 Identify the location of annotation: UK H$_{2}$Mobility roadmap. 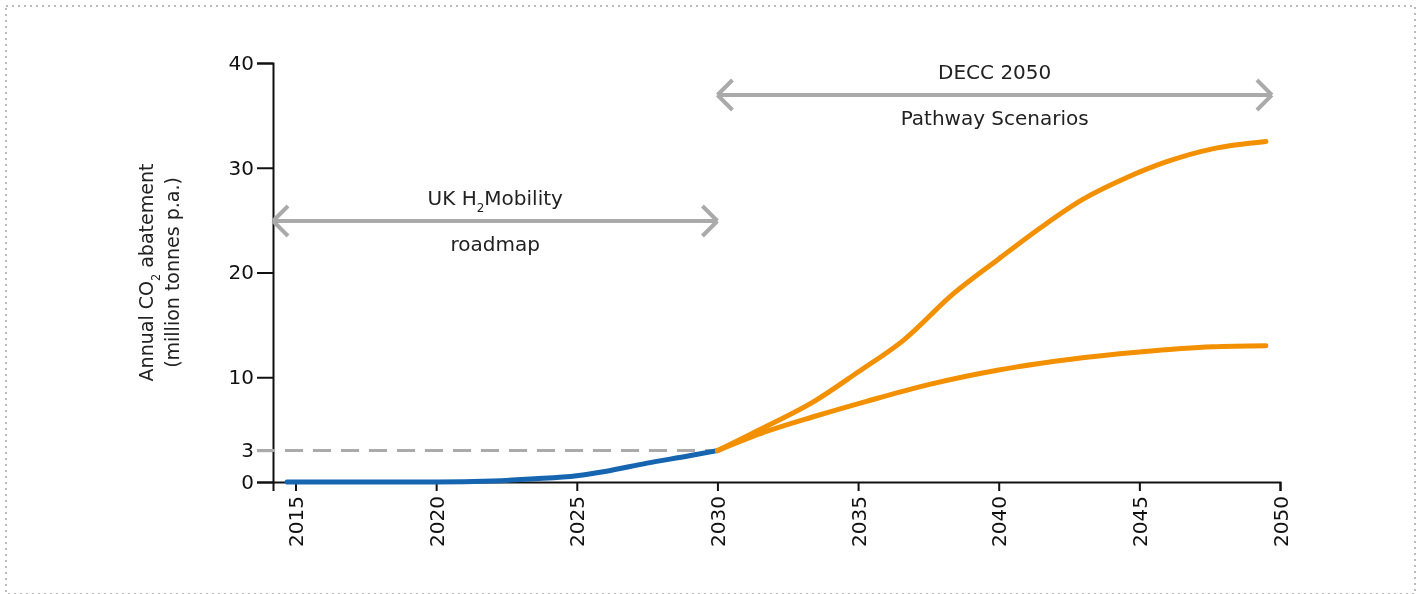
(495, 221).